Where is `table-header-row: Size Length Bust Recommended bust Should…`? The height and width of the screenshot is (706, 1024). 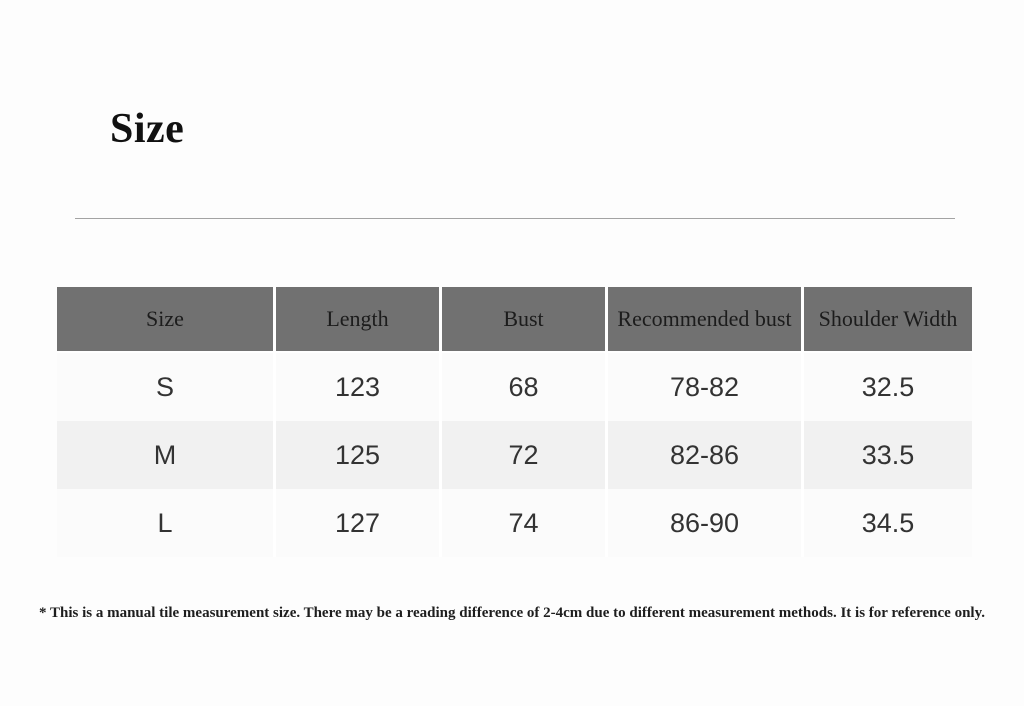 table-header-row: Size Length Bust Recommended bust Should… is located at coordinates (514, 320).